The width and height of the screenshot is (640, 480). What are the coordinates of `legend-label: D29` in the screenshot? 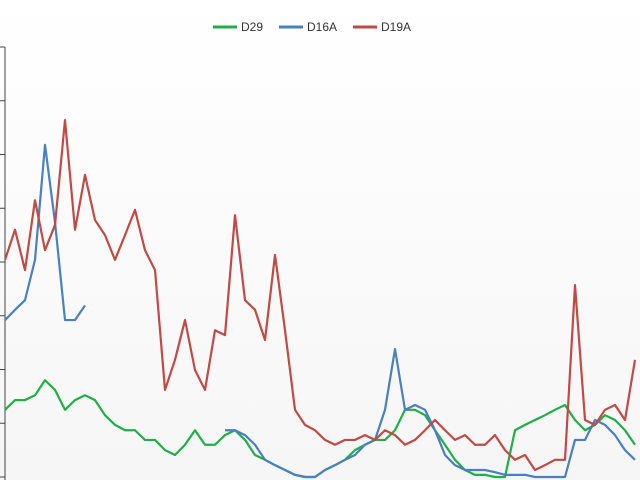 It's located at (252, 27).